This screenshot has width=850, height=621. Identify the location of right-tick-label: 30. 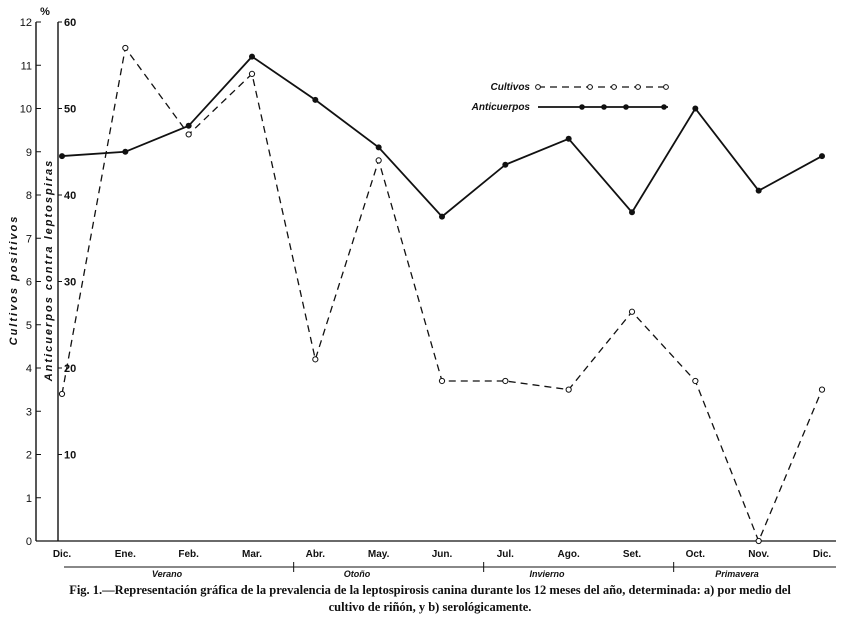
(70, 283).